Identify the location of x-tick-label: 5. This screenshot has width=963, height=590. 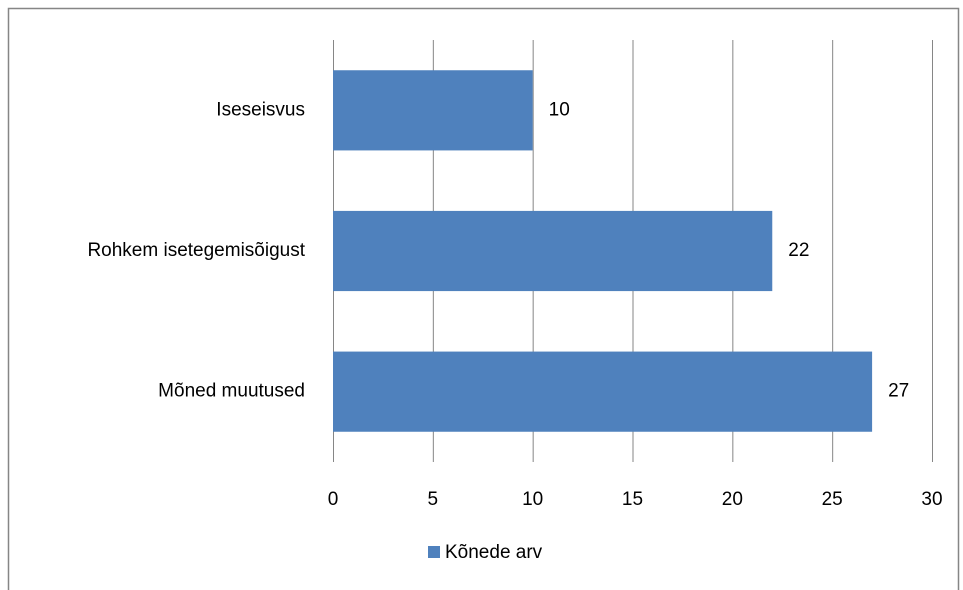
(433, 499).